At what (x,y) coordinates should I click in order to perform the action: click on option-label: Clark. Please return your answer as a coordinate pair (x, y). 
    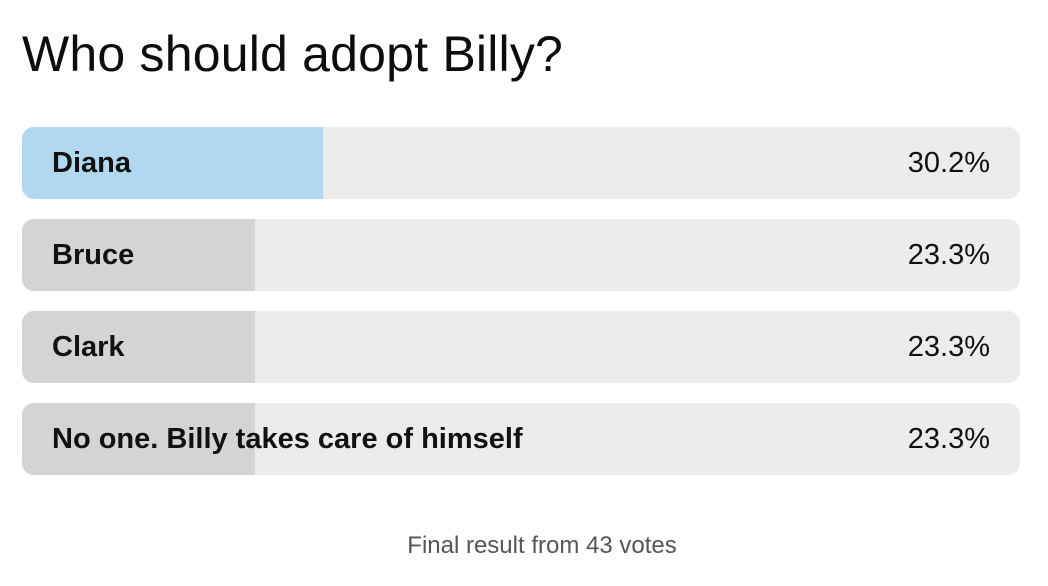
    Looking at the image, I should click on (88, 347).